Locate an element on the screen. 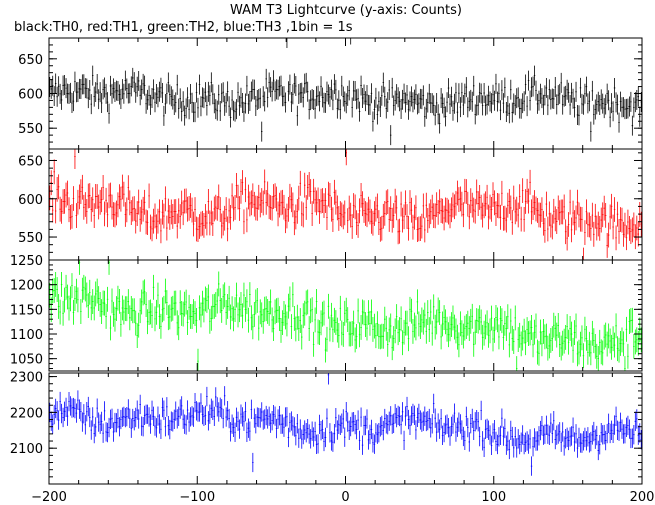  y-tick-label: 2100 is located at coordinates (26, 449).